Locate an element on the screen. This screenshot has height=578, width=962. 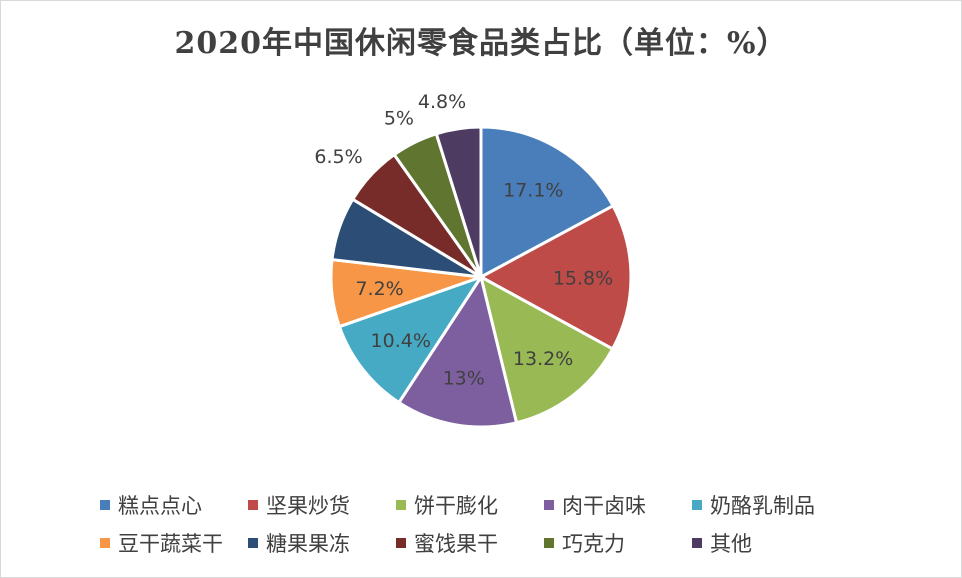
legend-label: 其他 is located at coordinates (731, 544).